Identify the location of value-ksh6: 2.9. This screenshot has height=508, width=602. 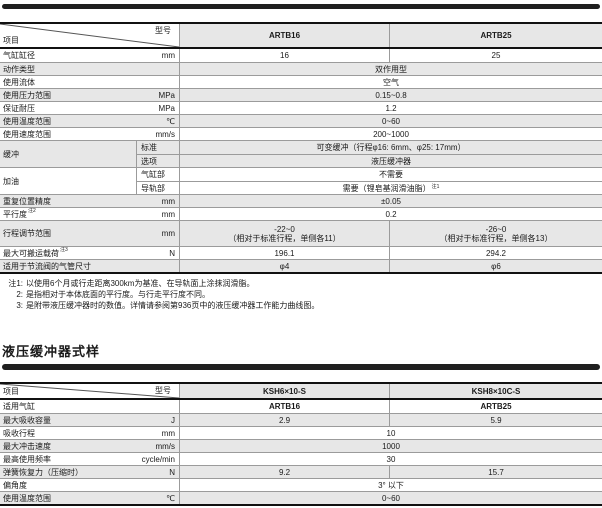
(285, 420).